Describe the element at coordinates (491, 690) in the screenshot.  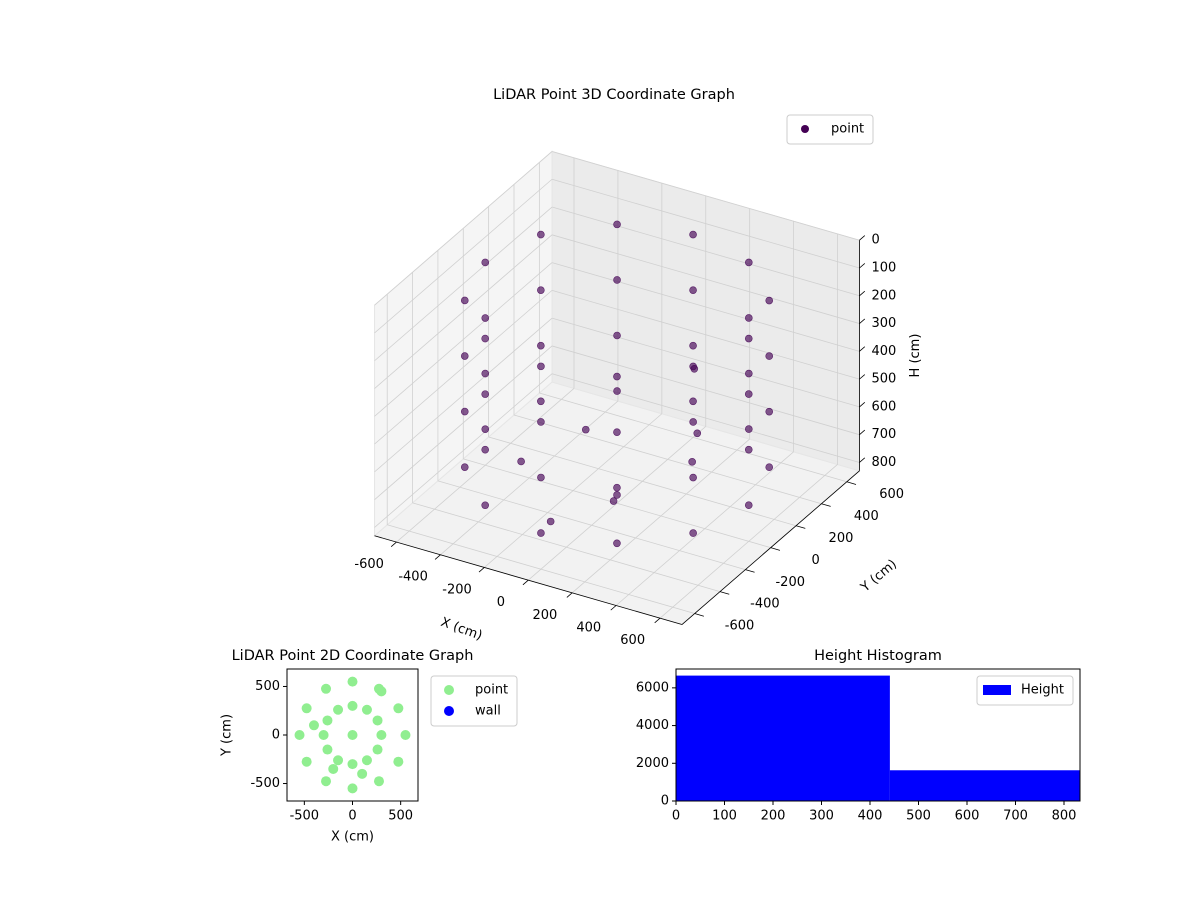
I see `legend-label: point` at that location.